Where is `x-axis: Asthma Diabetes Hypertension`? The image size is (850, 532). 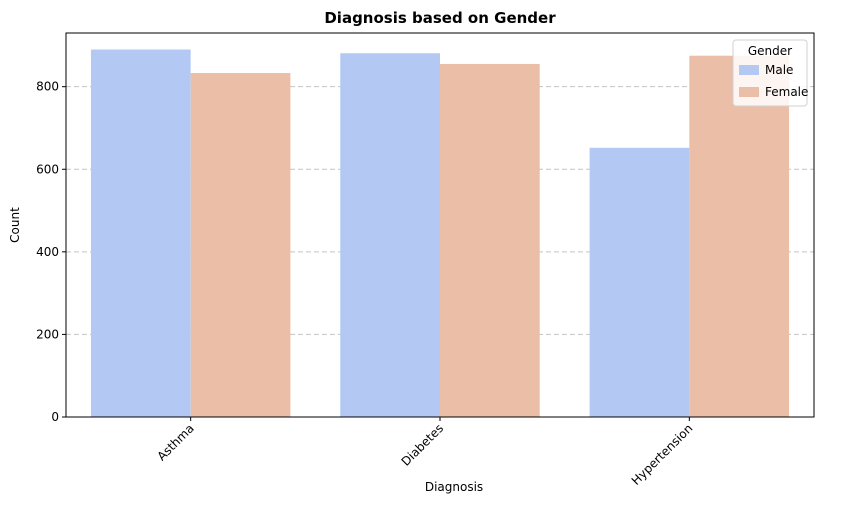 x-axis: Asthma Diabetes Hypertension is located at coordinates (424, 452).